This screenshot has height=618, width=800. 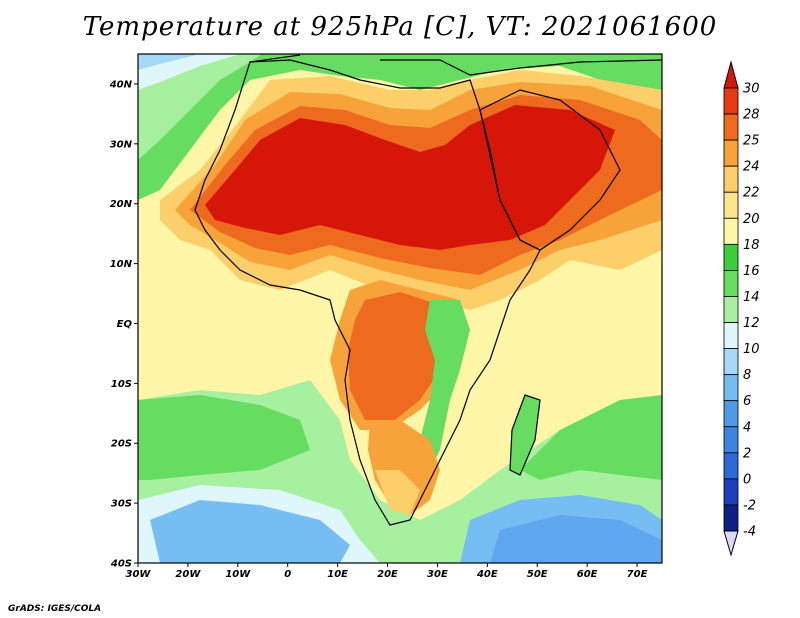 I want to click on colorbar-label: 14, so click(x=751, y=297).